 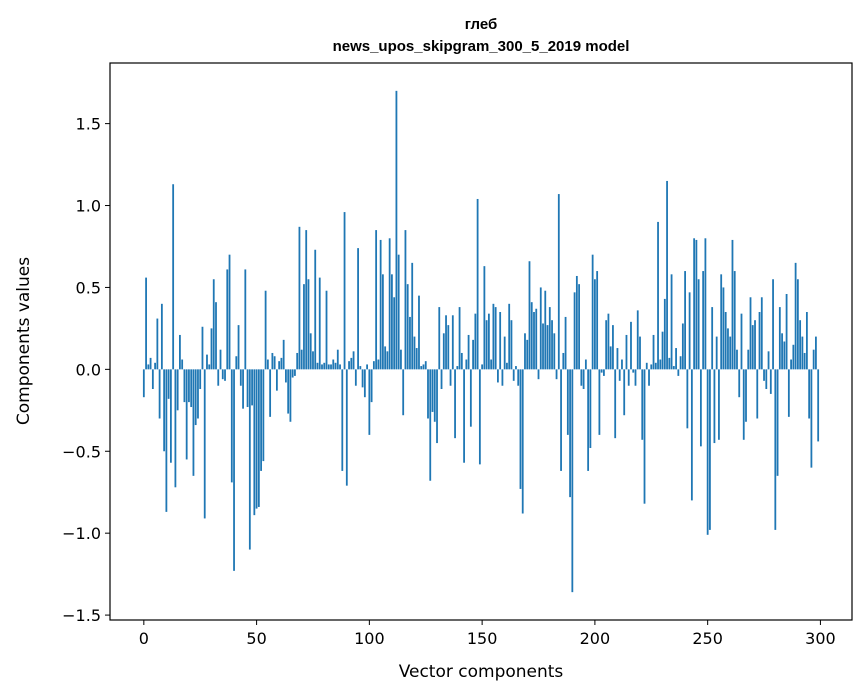 I want to click on chart-title-line1: глеб, so click(x=481, y=24).